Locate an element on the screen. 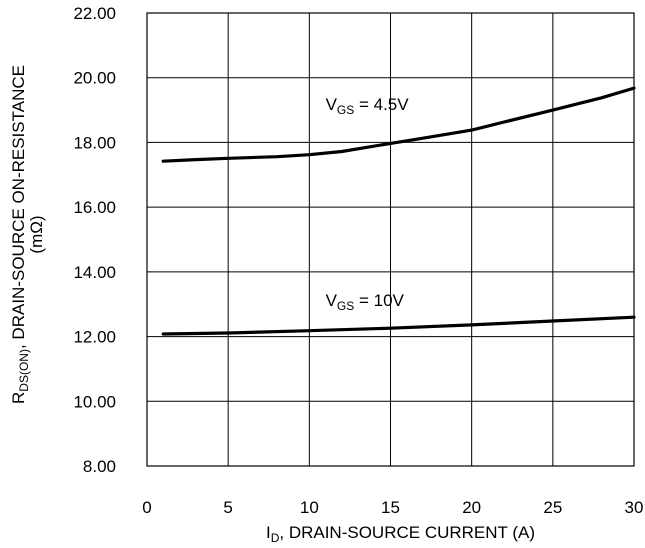 The height and width of the screenshot is (548, 645). x-tick-label: 0 is located at coordinates (146, 507).